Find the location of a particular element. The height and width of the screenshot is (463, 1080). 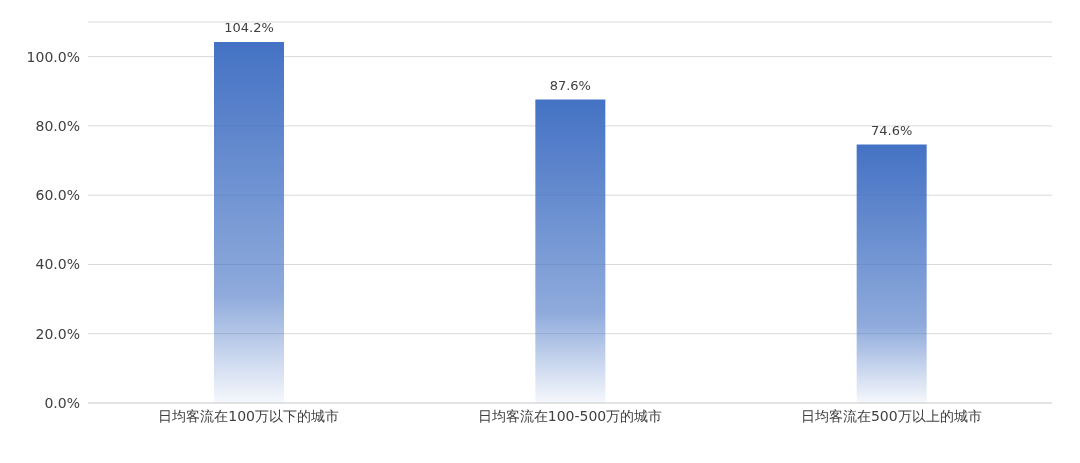

x-tick-label: 日均客流在100万以下的城市 is located at coordinates (249, 415).